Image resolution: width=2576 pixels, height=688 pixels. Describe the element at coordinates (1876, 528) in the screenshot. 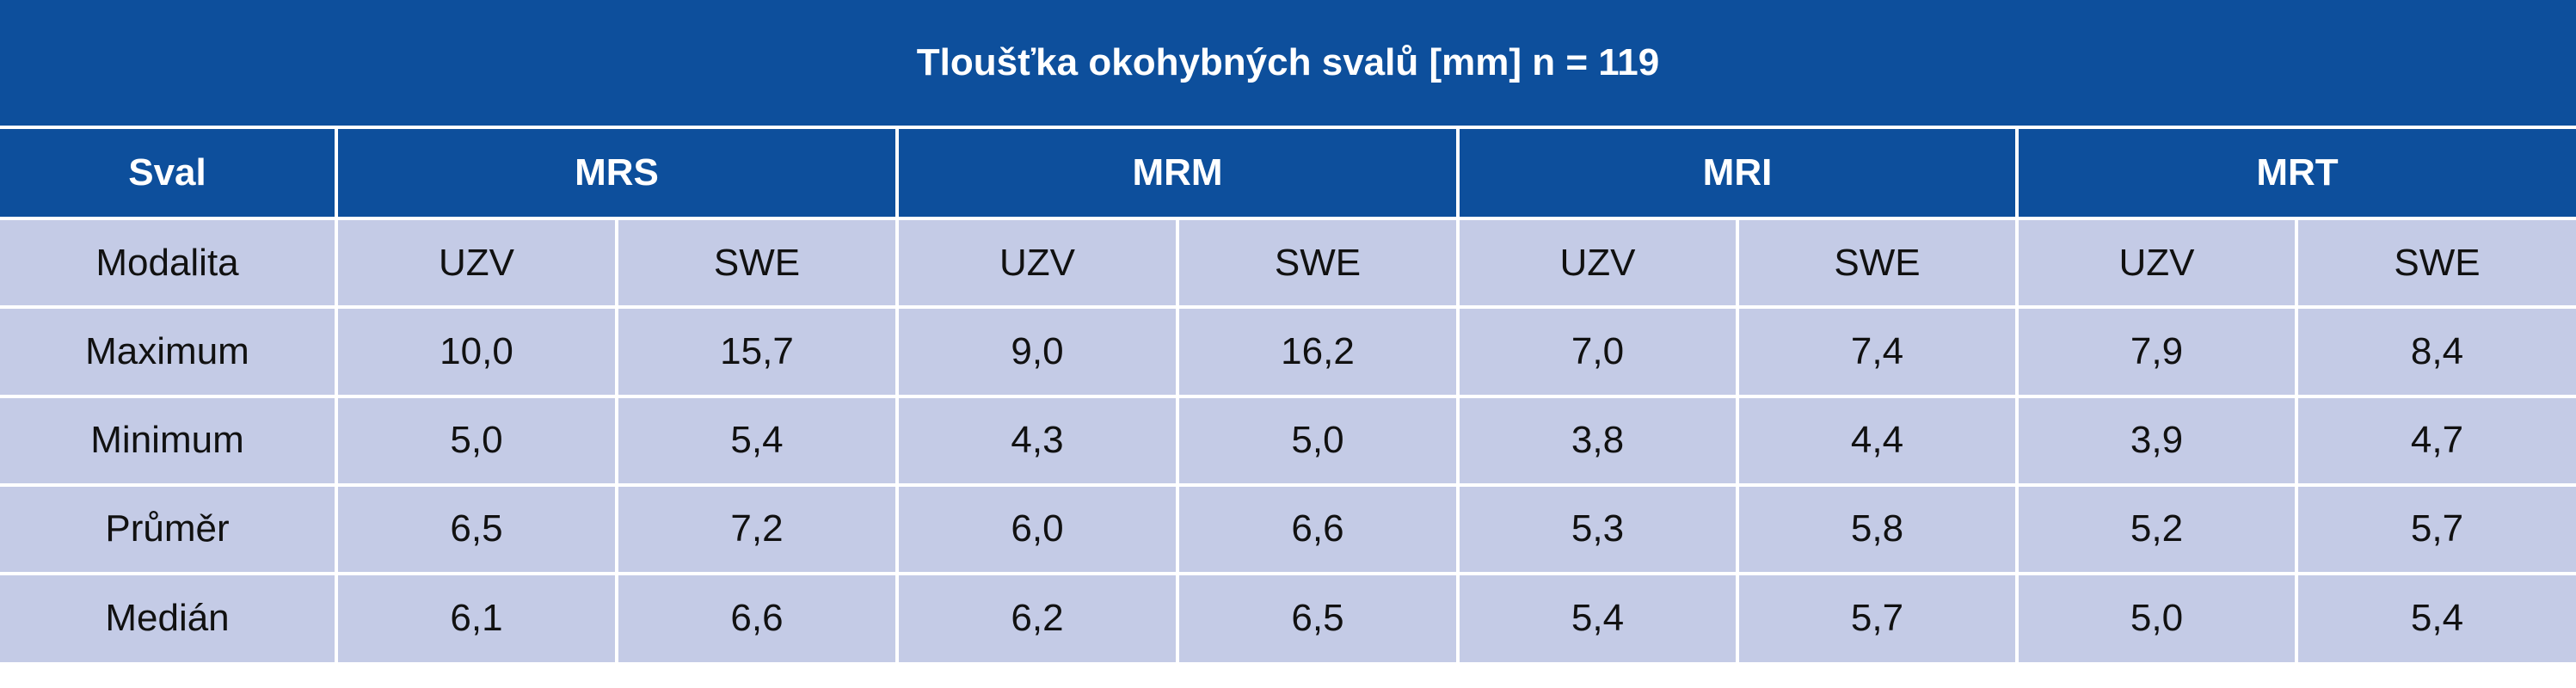

I see `value-cell: 5,8` at that location.